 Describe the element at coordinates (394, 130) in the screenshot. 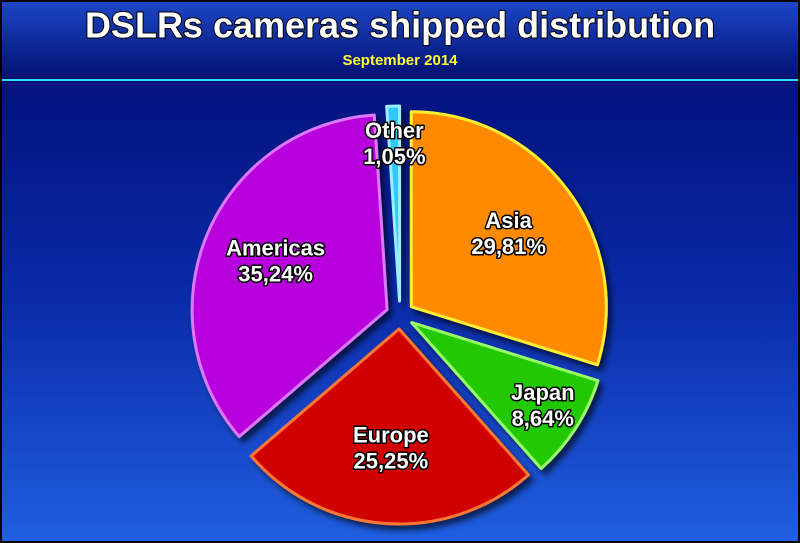

I see `slice-label: Other` at that location.